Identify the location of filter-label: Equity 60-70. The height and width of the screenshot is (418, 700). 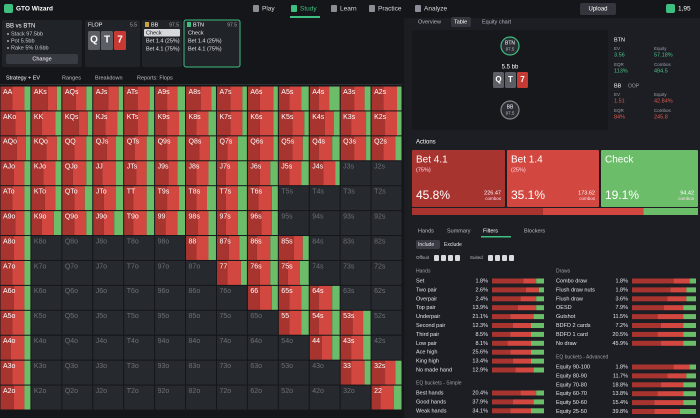
(571, 394).